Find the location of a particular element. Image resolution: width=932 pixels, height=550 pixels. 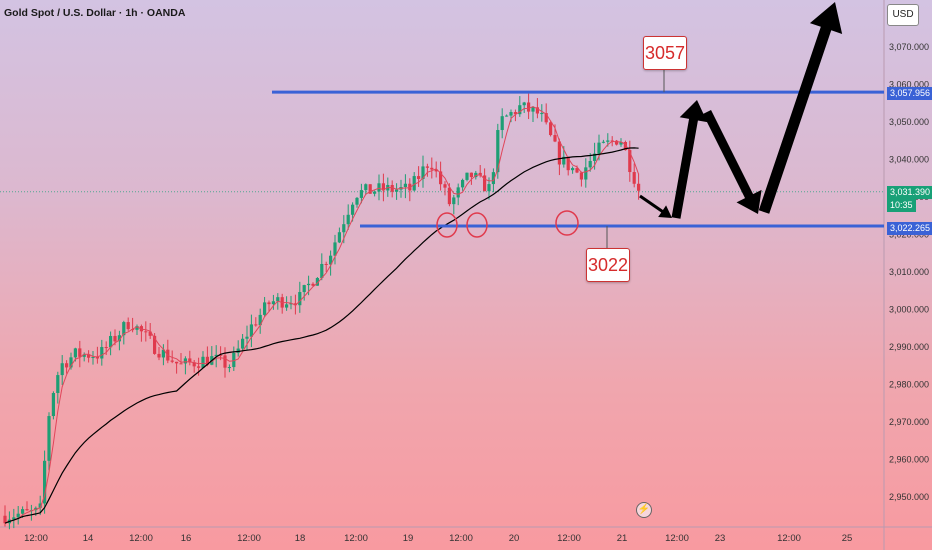

time-tick-label: 14 is located at coordinates (88, 538).